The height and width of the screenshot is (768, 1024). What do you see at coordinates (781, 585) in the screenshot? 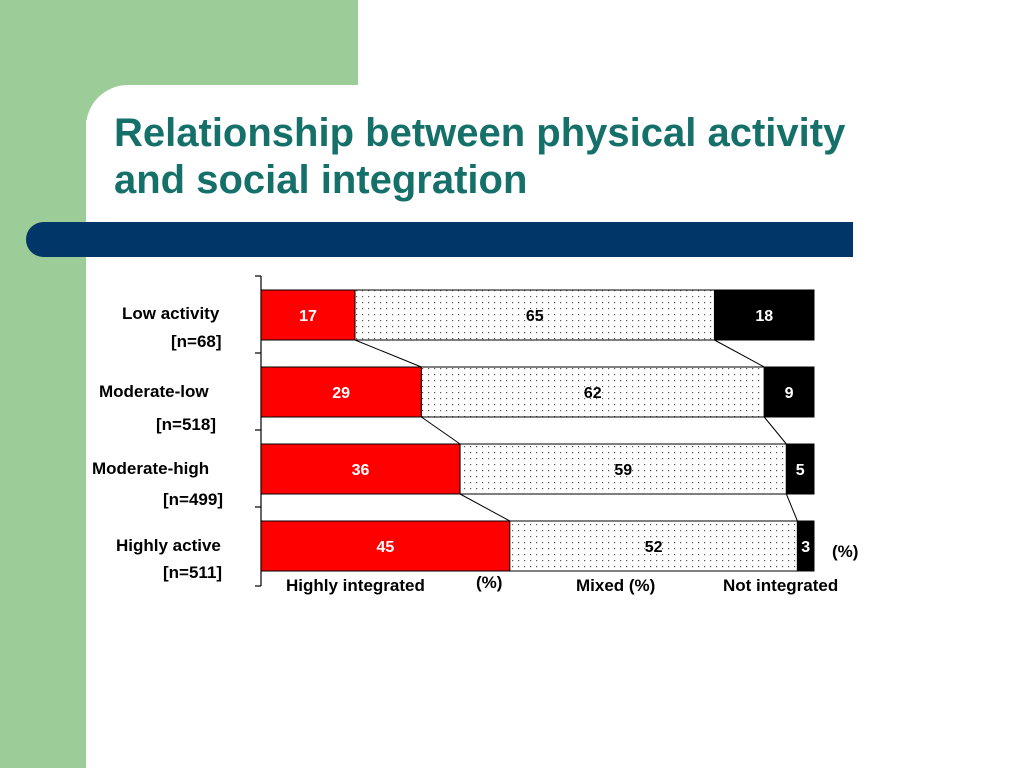
I see `legend-not-integrated: Not integrated` at bounding box center [781, 585].